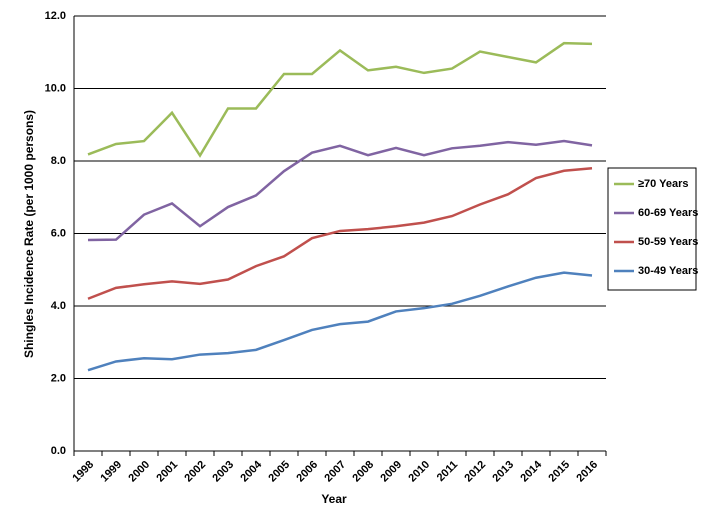 The image size is (704, 526). Describe the element at coordinates (58, 233) in the screenshot. I see `y-tick-label: 6.0` at that location.